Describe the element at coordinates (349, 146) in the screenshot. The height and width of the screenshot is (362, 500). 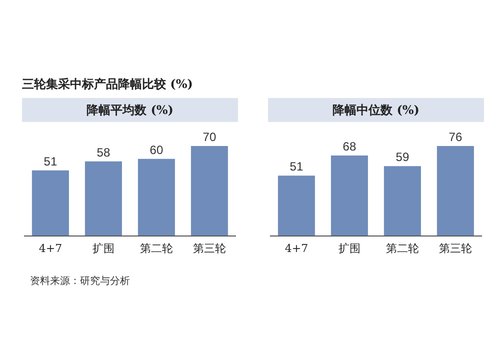
I see `data-label: 68` at that location.